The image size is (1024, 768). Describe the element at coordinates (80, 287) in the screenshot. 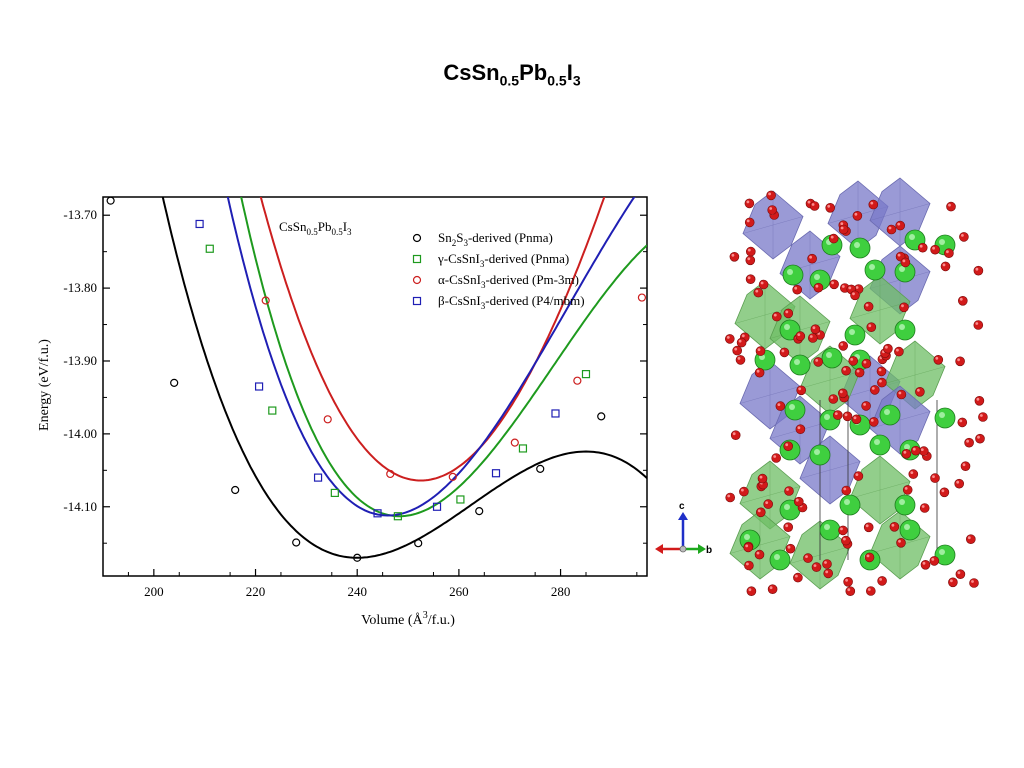

I see `y-tick-label: -13.80` at that location.